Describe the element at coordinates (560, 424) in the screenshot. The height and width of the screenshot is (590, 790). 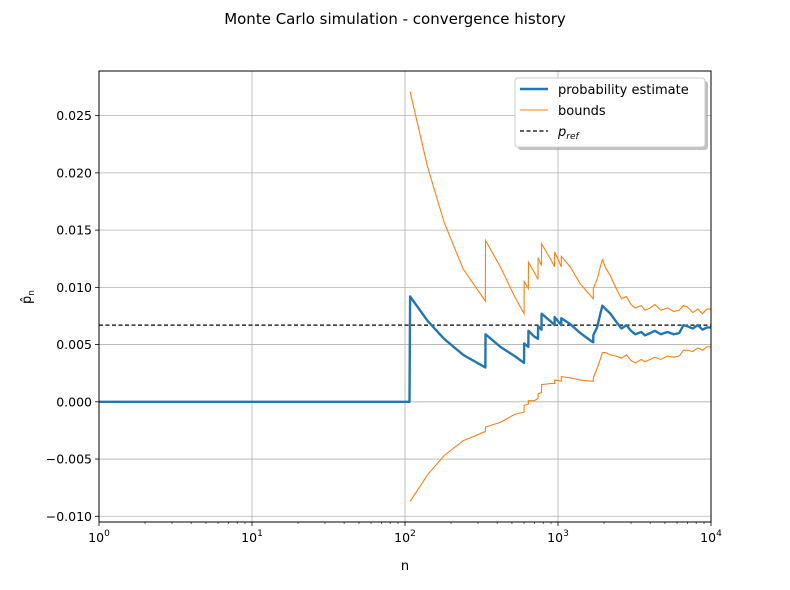
I see `bounds-lower-line` at that location.